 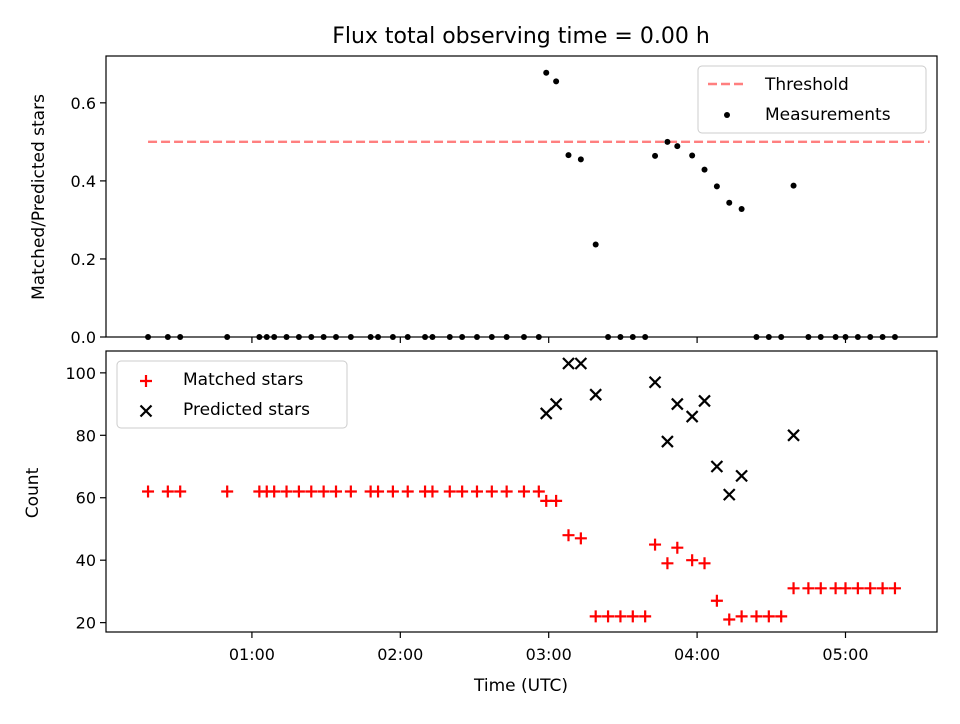 I want to click on y-tick-label: 0.2, so click(x=83, y=259).